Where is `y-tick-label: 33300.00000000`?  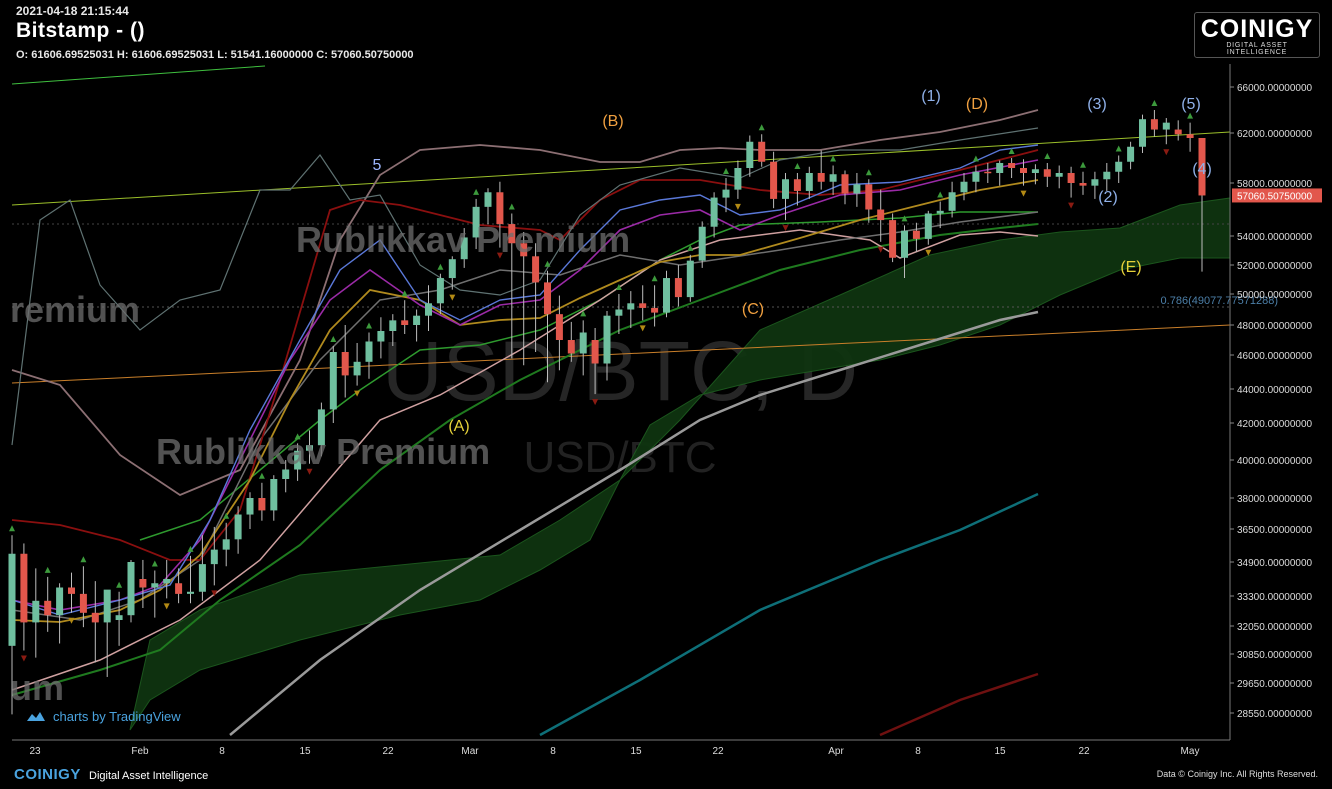 y-tick-label: 33300.00000000 is located at coordinates (1275, 597).